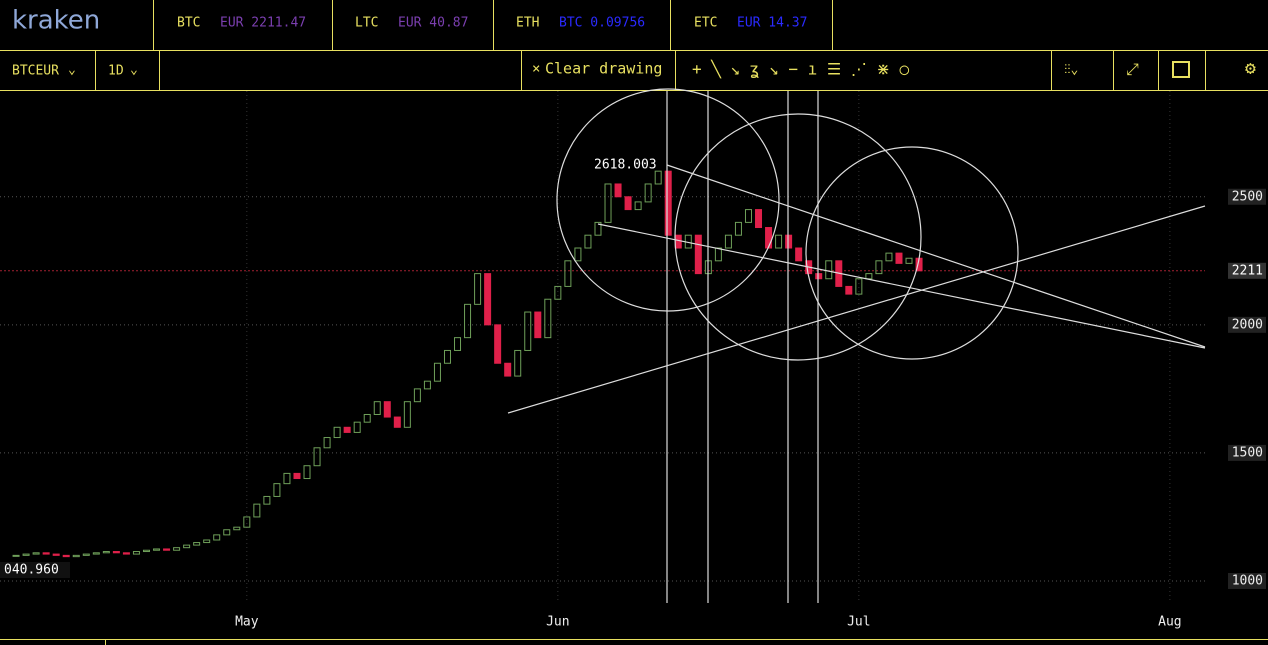  I want to click on indicators: ⫶⫶⌄, so click(1071, 70).